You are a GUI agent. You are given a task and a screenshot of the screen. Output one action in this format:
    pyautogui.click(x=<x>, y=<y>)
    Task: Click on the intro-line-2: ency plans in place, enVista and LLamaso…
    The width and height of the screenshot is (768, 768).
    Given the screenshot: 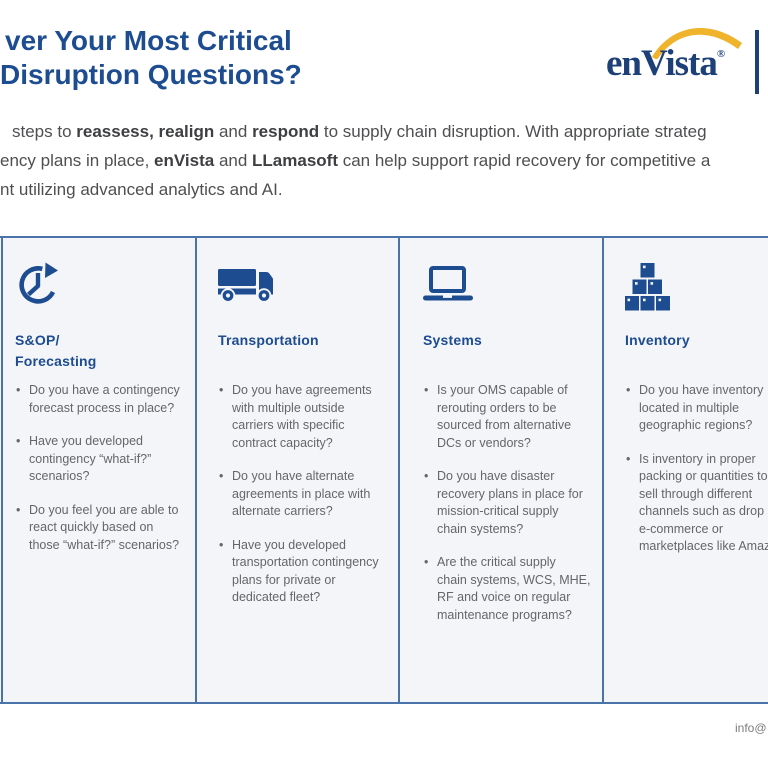 What is the action you would take?
    pyautogui.click(x=355, y=160)
    